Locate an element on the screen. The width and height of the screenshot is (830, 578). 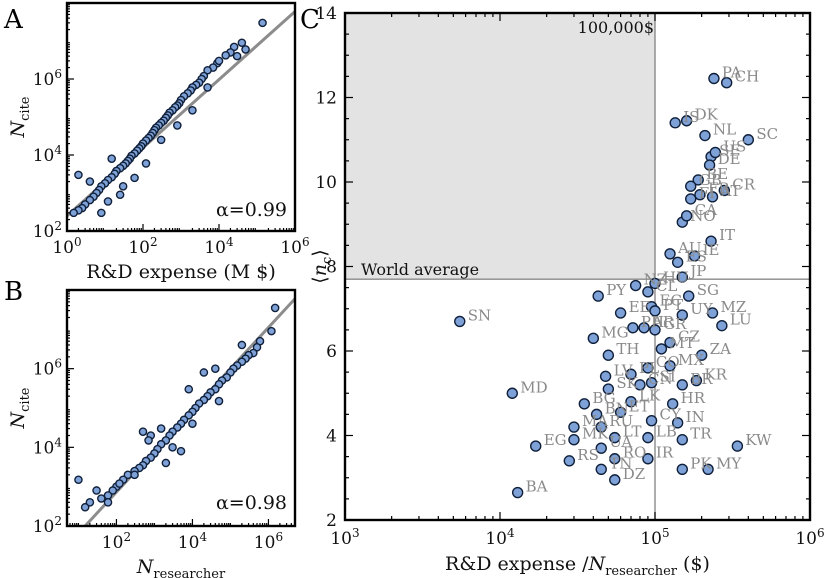
country-label: LB is located at coordinates (666, 432).